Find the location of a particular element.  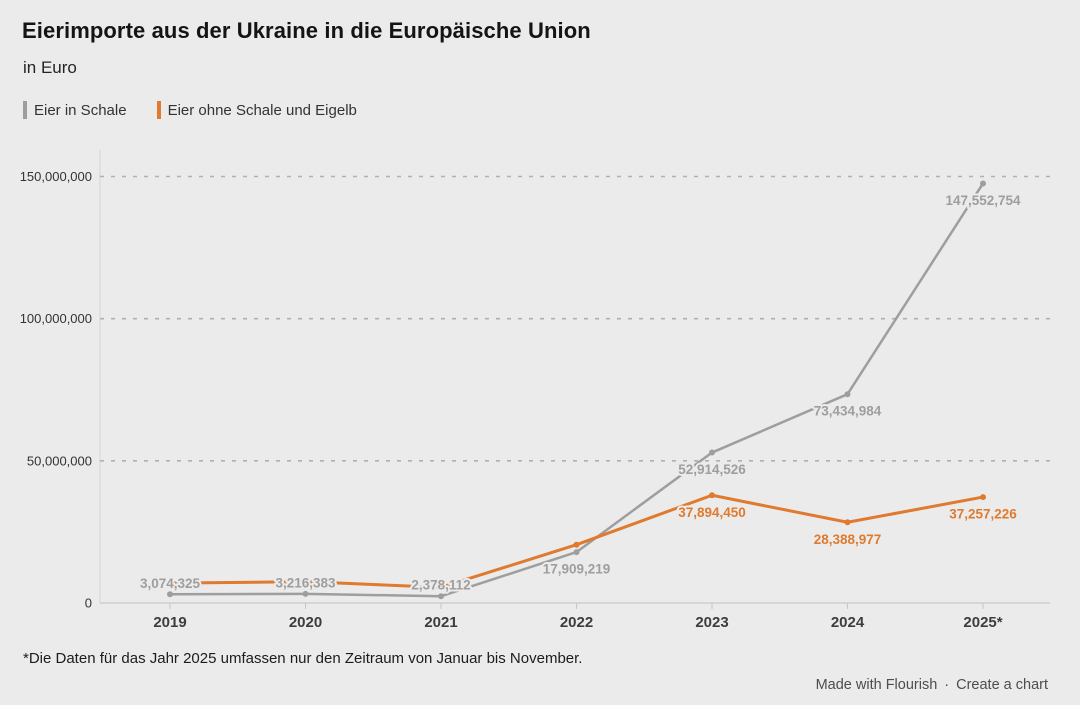

data-label: 73,434,984 is located at coordinates (848, 411).